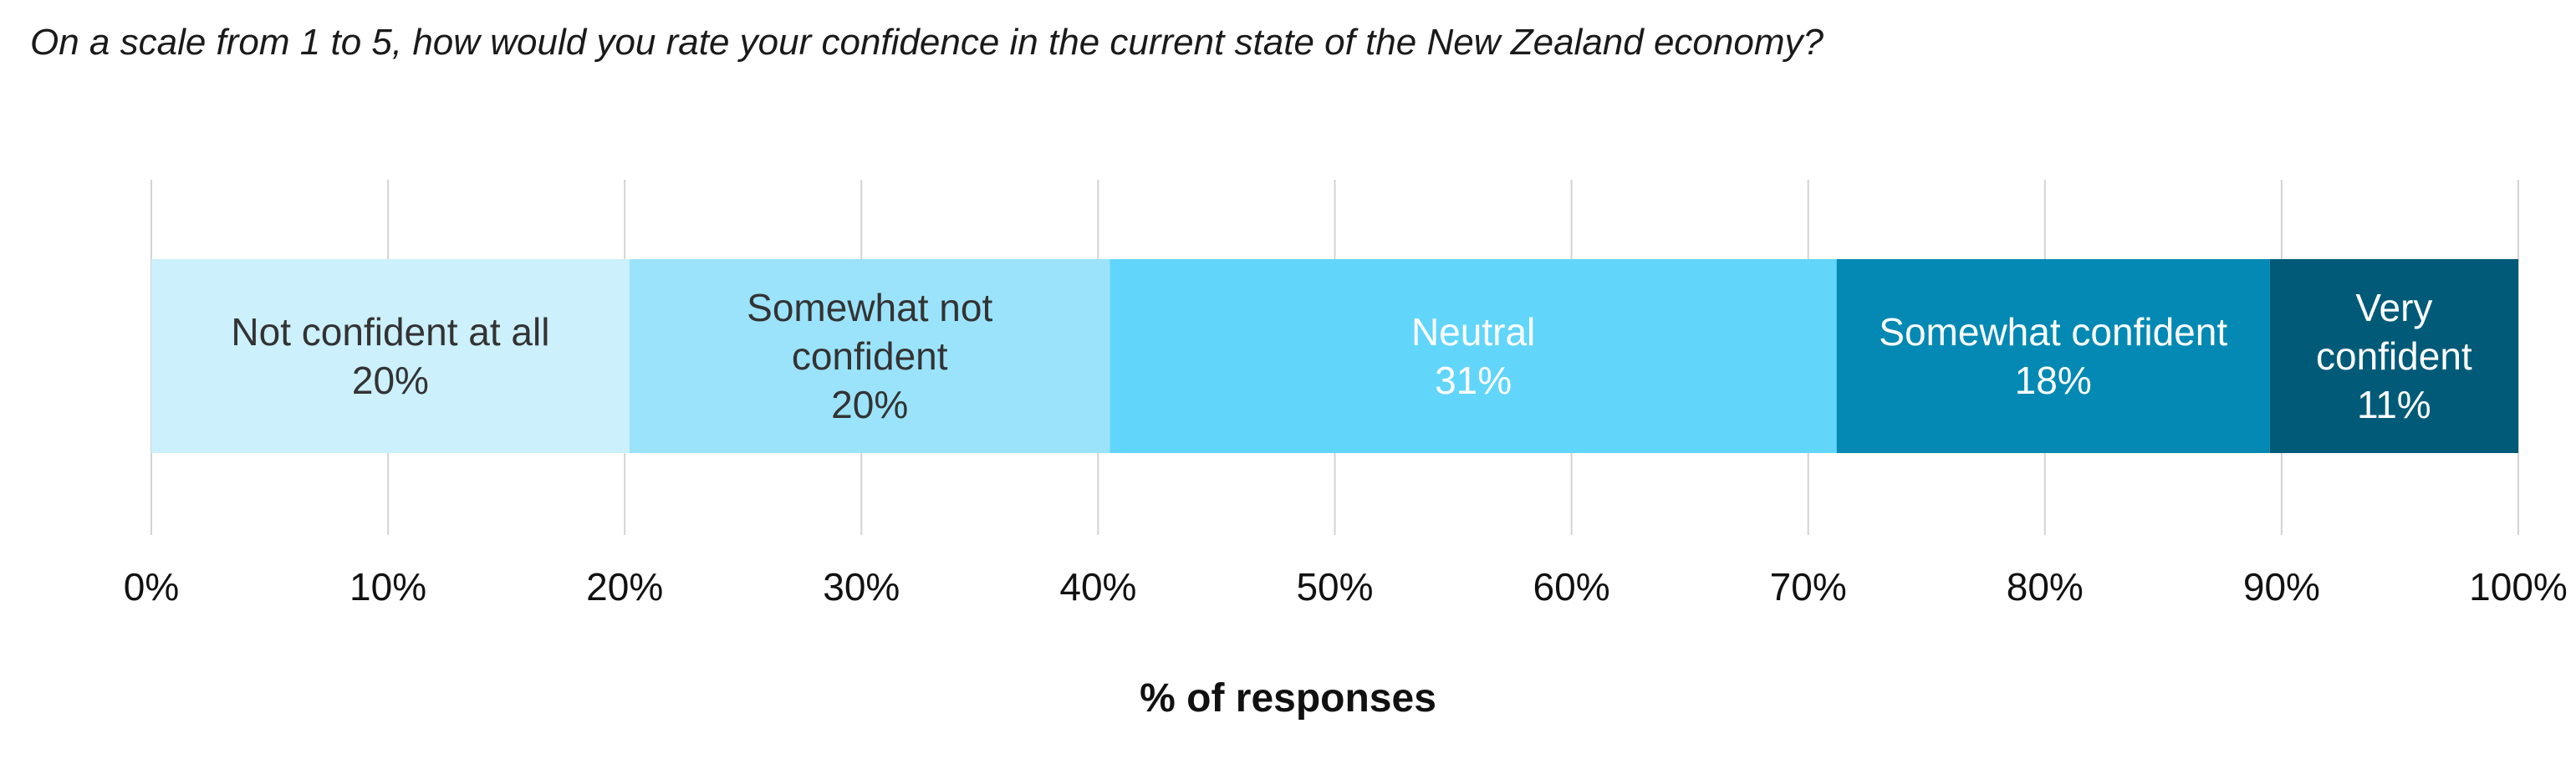 The image size is (2576, 759). What do you see at coordinates (1808, 587) in the screenshot?
I see `x-tick-label: 70%` at bounding box center [1808, 587].